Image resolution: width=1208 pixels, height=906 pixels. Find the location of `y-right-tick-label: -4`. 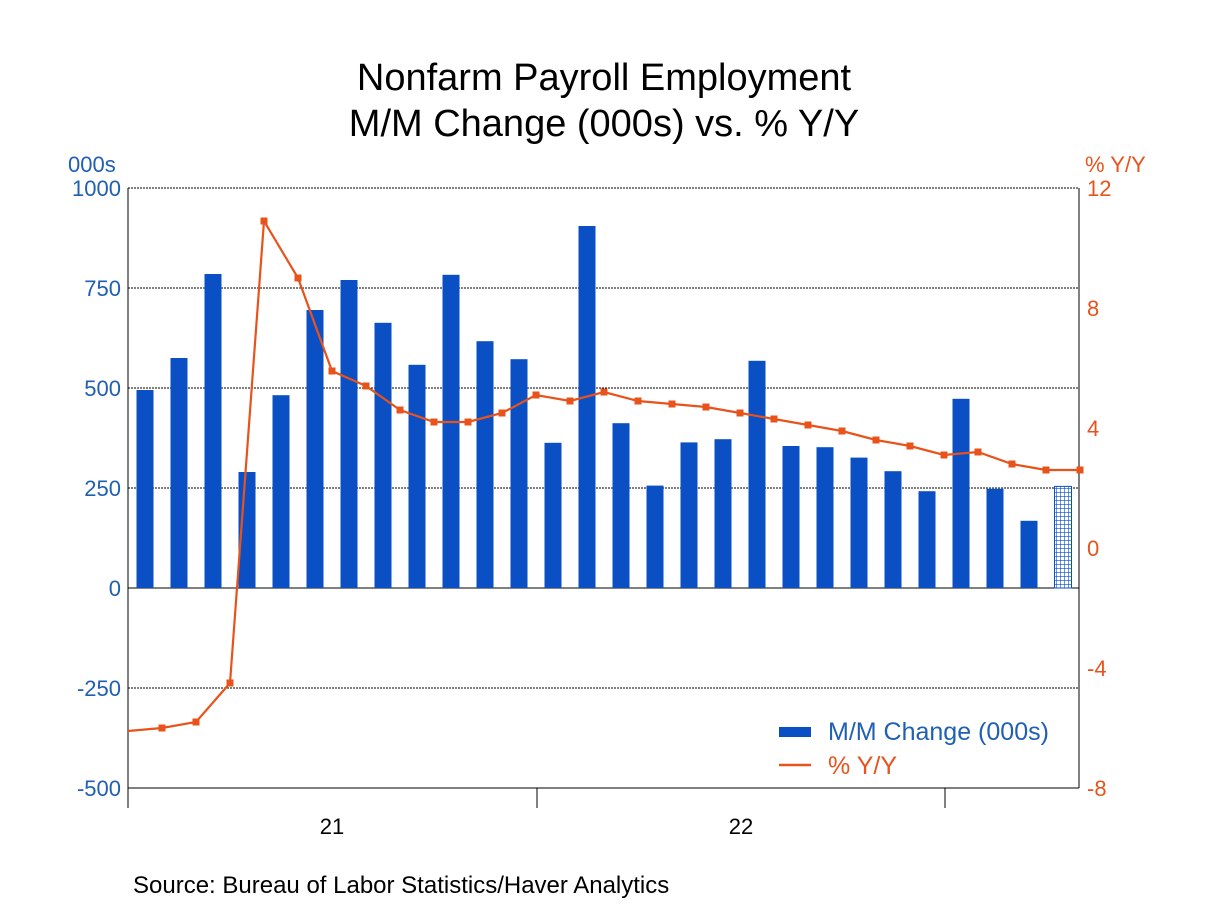

y-right-tick-label: -4 is located at coordinates (1097, 668).